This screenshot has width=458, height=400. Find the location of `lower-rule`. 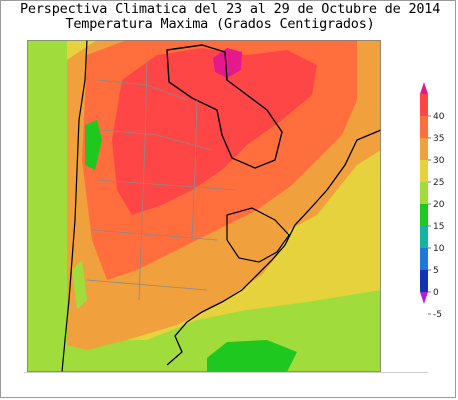

lower-rule is located at coordinates (226, 372).